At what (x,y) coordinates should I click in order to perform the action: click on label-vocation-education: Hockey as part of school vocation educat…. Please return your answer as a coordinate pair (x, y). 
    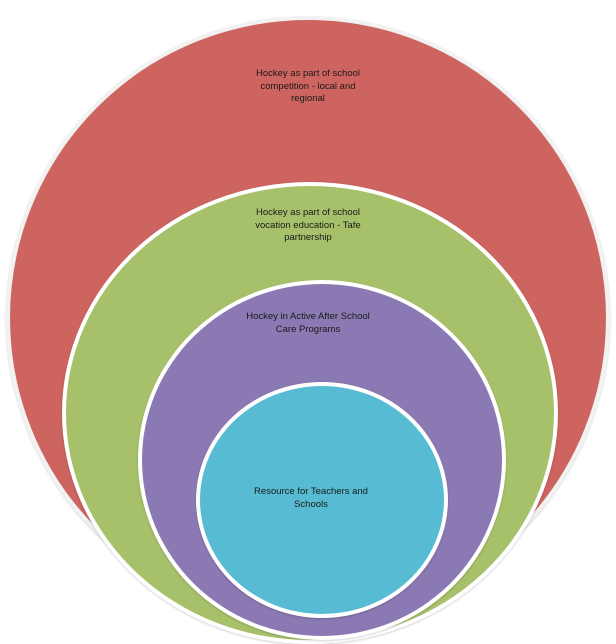
    Looking at the image, I should click on (308, 225).